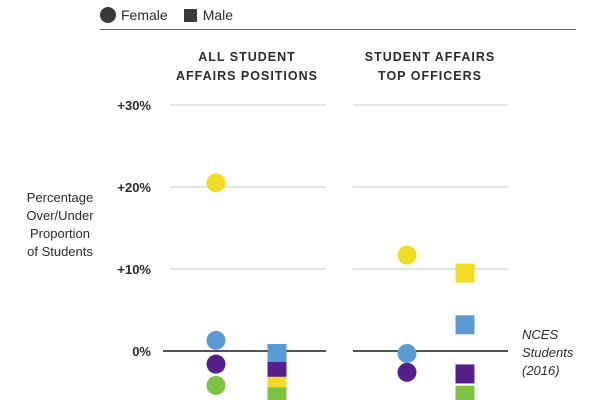 The width and height of the screenshot is (600, 400). What do you see at coordinates (190, 15) in the screenshot?
I see `male-square-icon` at bounding box center [190, 15].